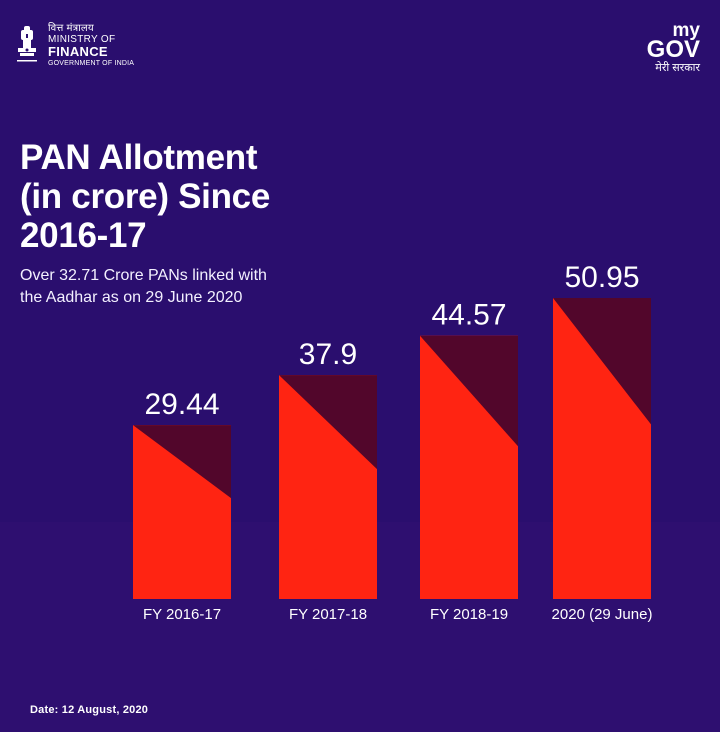 The width and height of the screenshot is (720, 732). Describe the element at coordinates (83, 235) in the screenshot. I see `title-line-3: 2016-17` at that location.